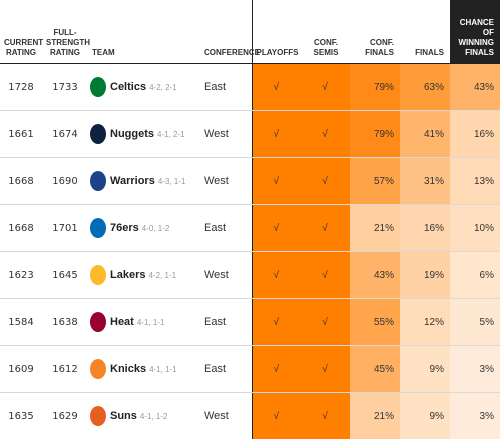  I want to click on current-rating-cell: 1635, so click(21, 416).